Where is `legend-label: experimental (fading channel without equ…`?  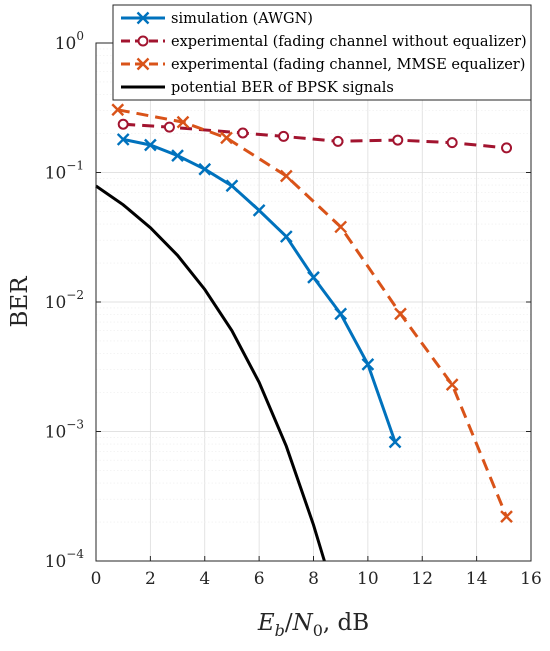
legend-label: experimental (fading channel without equ… is located at coordinates (349, 42).